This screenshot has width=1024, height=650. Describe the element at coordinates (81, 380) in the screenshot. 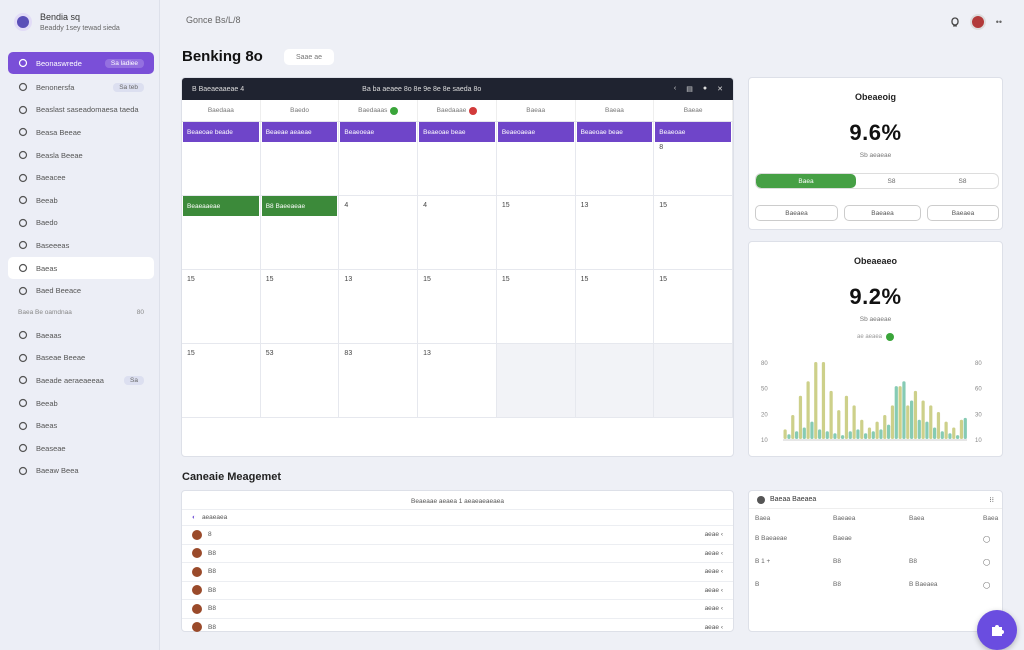

I see `sidebar-item-items22: Baeade aeraeaeeaa Sa` at that location.